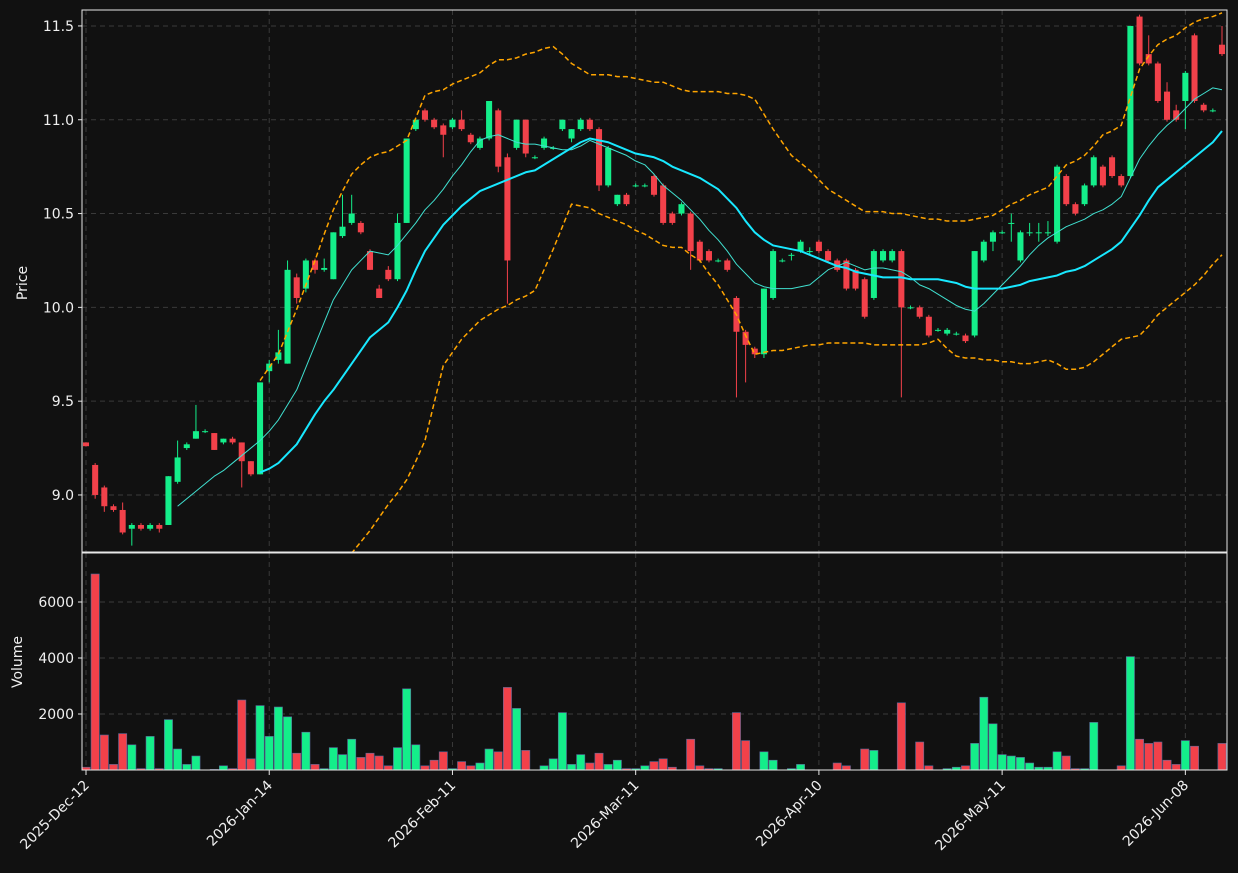 Image resolution: width=1238 pixels, height=873 pixels. Describe the element at coordinates (54, 815) in the screenshot. I see `x-tick-label: 2025-Dec-12` at that location.